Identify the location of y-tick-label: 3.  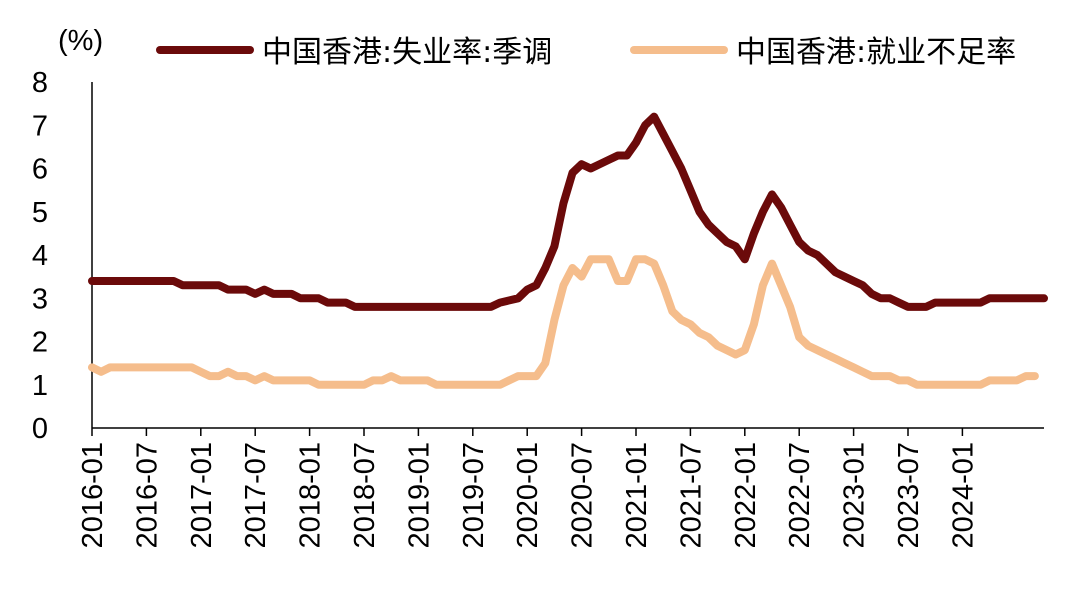
(40, 299).